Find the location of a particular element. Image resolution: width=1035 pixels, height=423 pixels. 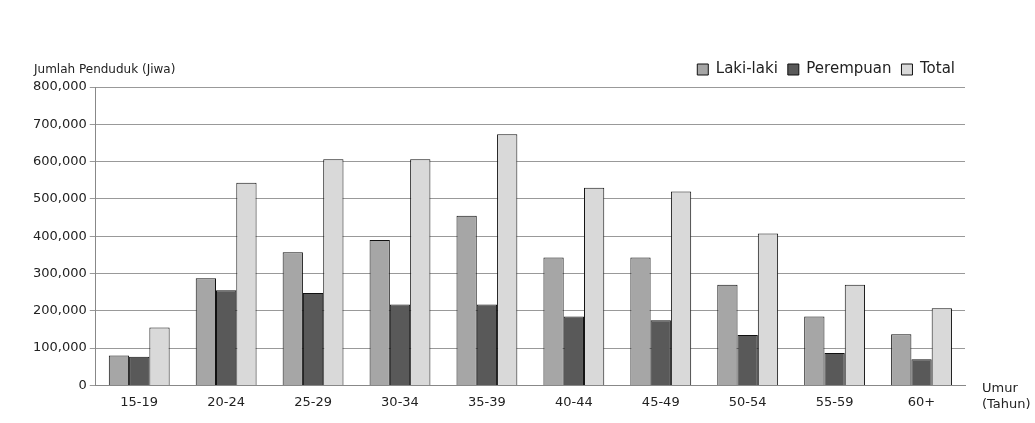

y-tick-label: 600,000 is located at coordinates (59, 160).